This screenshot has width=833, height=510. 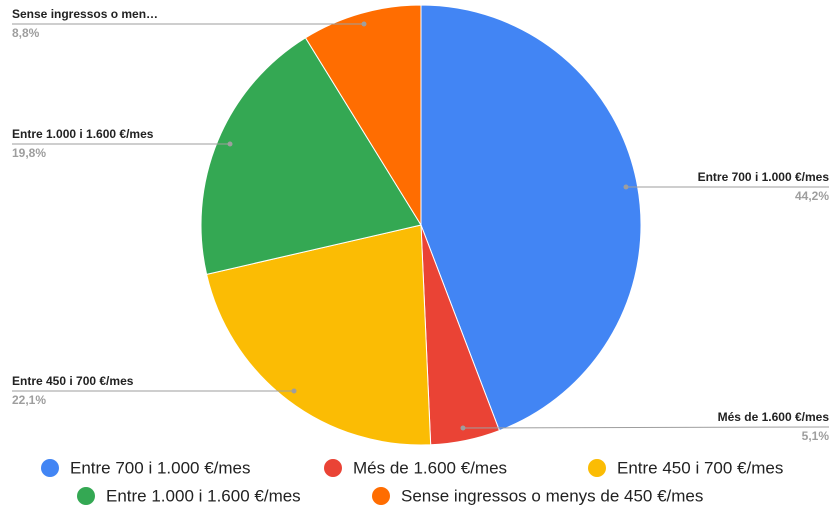 What do you see at coordinates (646, 427) in the screenshot?
I see `callout-line` at bounding box center [646, 427].